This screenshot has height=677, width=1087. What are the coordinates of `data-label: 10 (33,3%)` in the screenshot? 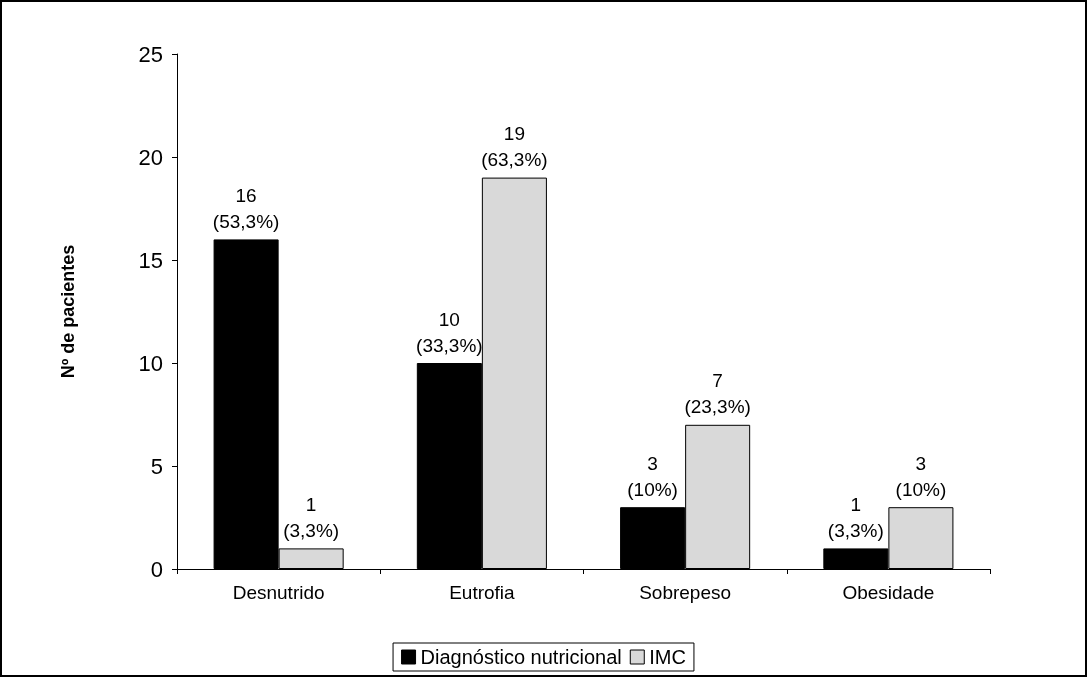 It's located at (449, 332).